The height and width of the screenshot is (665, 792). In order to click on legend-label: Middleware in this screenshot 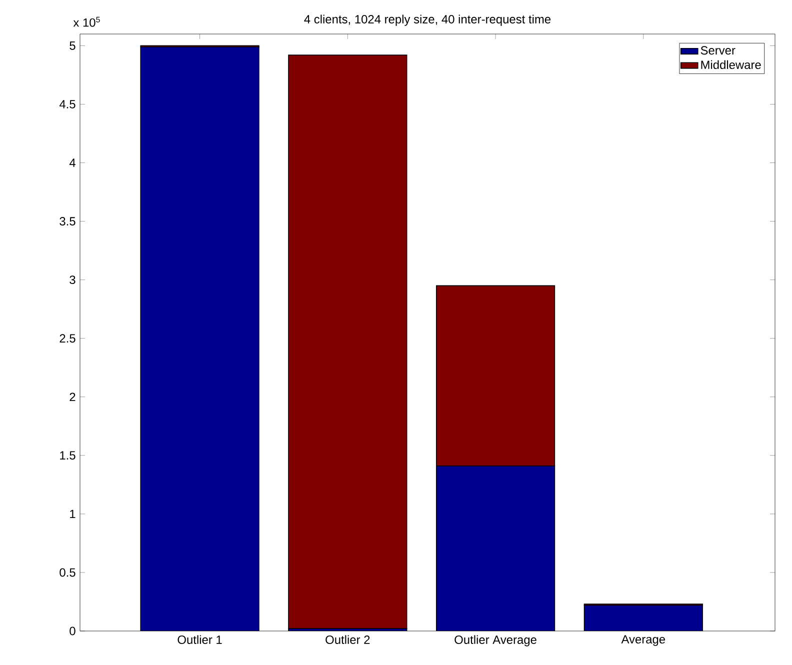, I will do `click(731, 65)`.